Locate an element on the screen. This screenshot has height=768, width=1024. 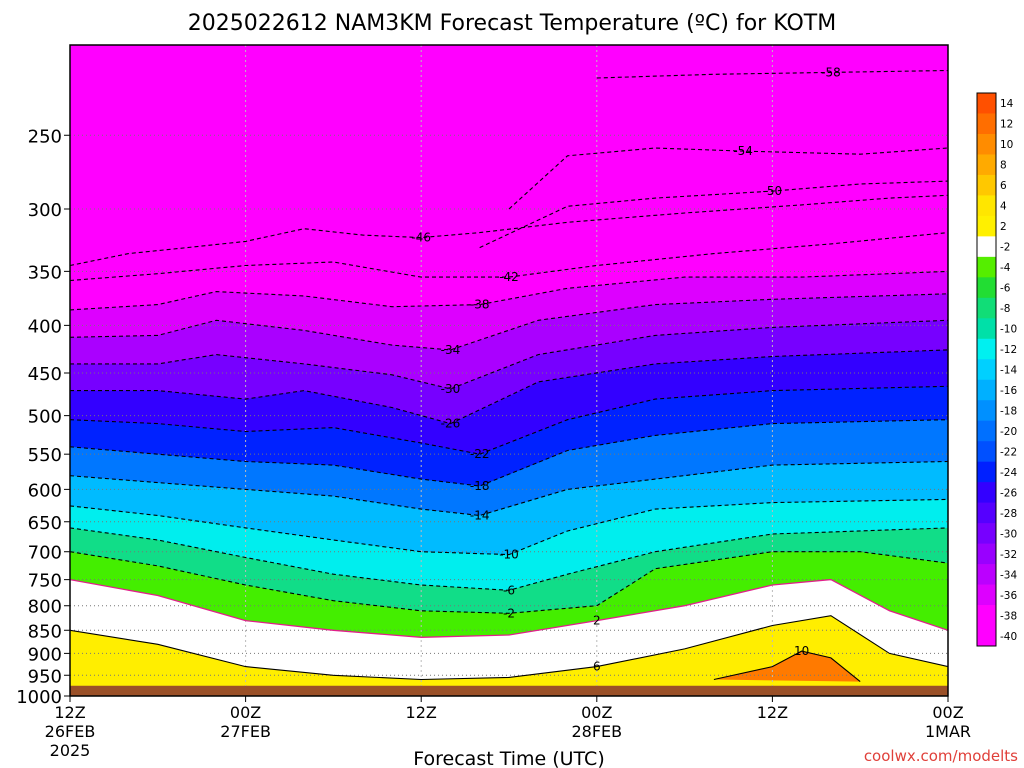
colorbar-label-4: 4 is located at coordinates (1003, 207).